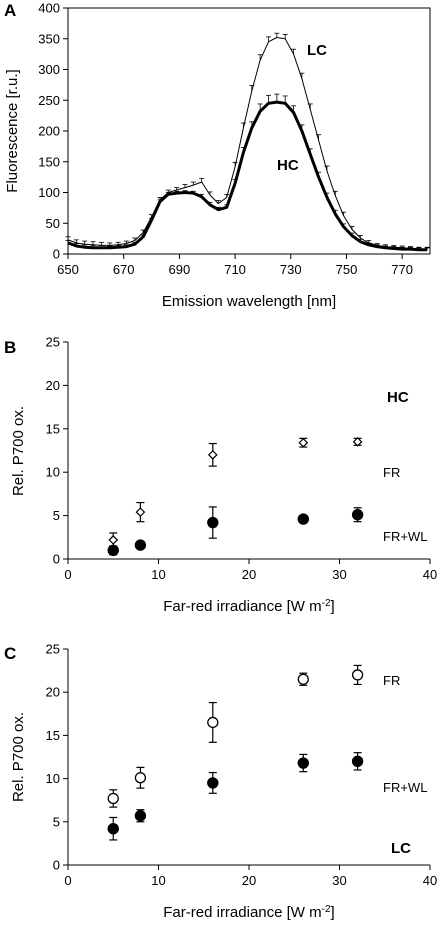  What do you see at coordinates (56, 559) in the screenshot?
I see `panel-b-y-tick-label: 0` at bounding box center [56, 559].